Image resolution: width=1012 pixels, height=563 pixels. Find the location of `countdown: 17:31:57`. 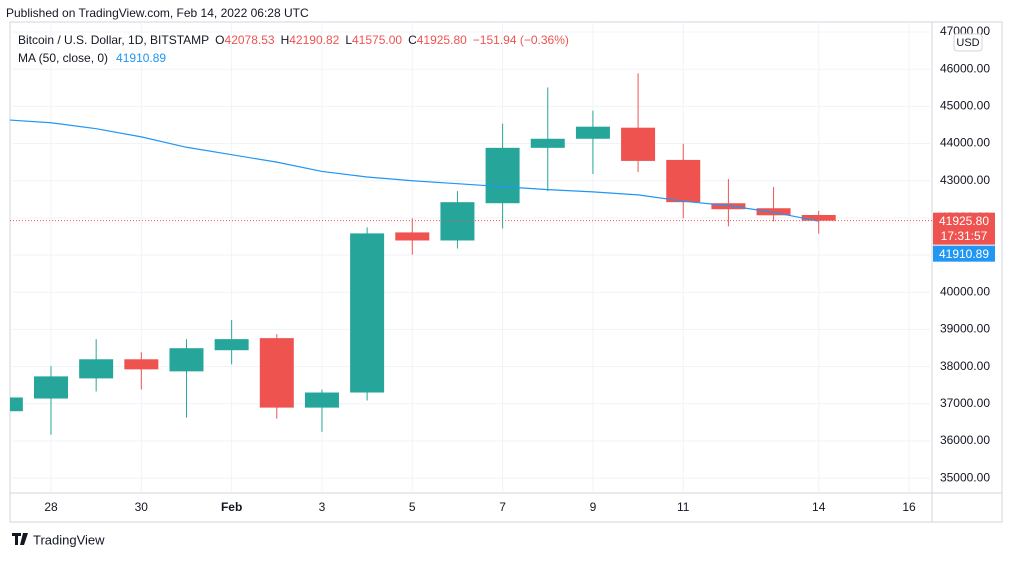

countdown: 17:31:57 is located at coordinates (964, 236).